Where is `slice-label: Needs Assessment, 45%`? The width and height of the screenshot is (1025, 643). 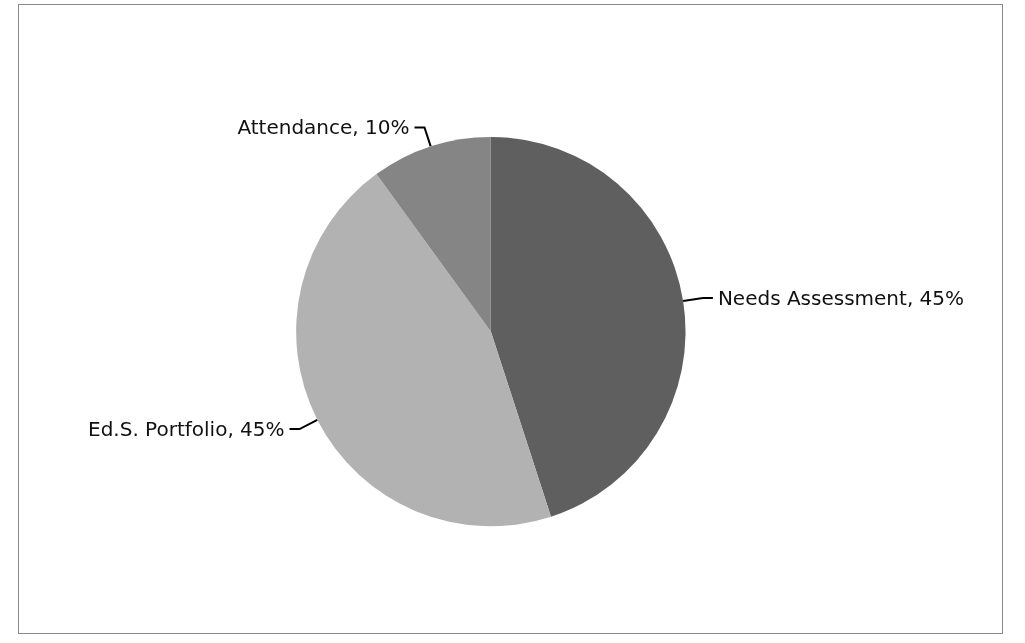 slice-label: Needs Assessment, 45% is located at coordinates (841, 297).